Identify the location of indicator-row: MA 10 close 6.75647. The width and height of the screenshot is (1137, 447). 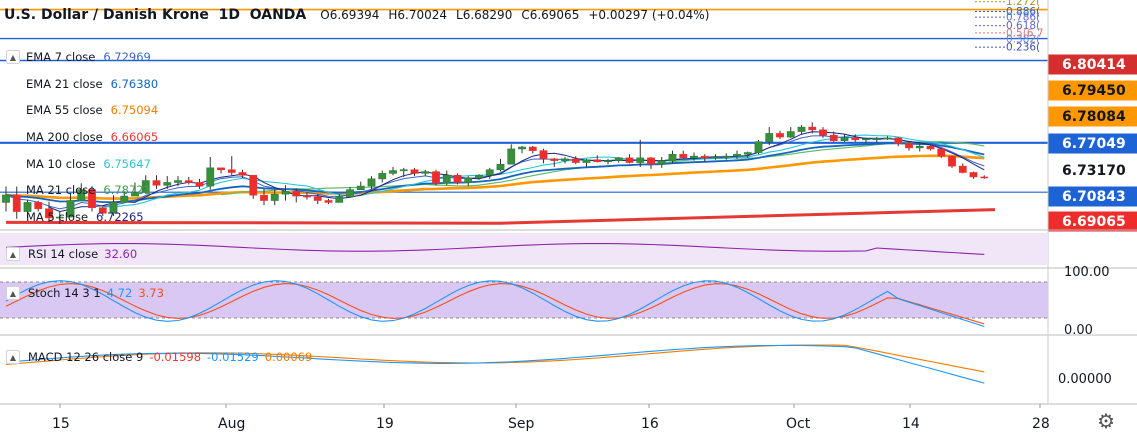
(88, 163).